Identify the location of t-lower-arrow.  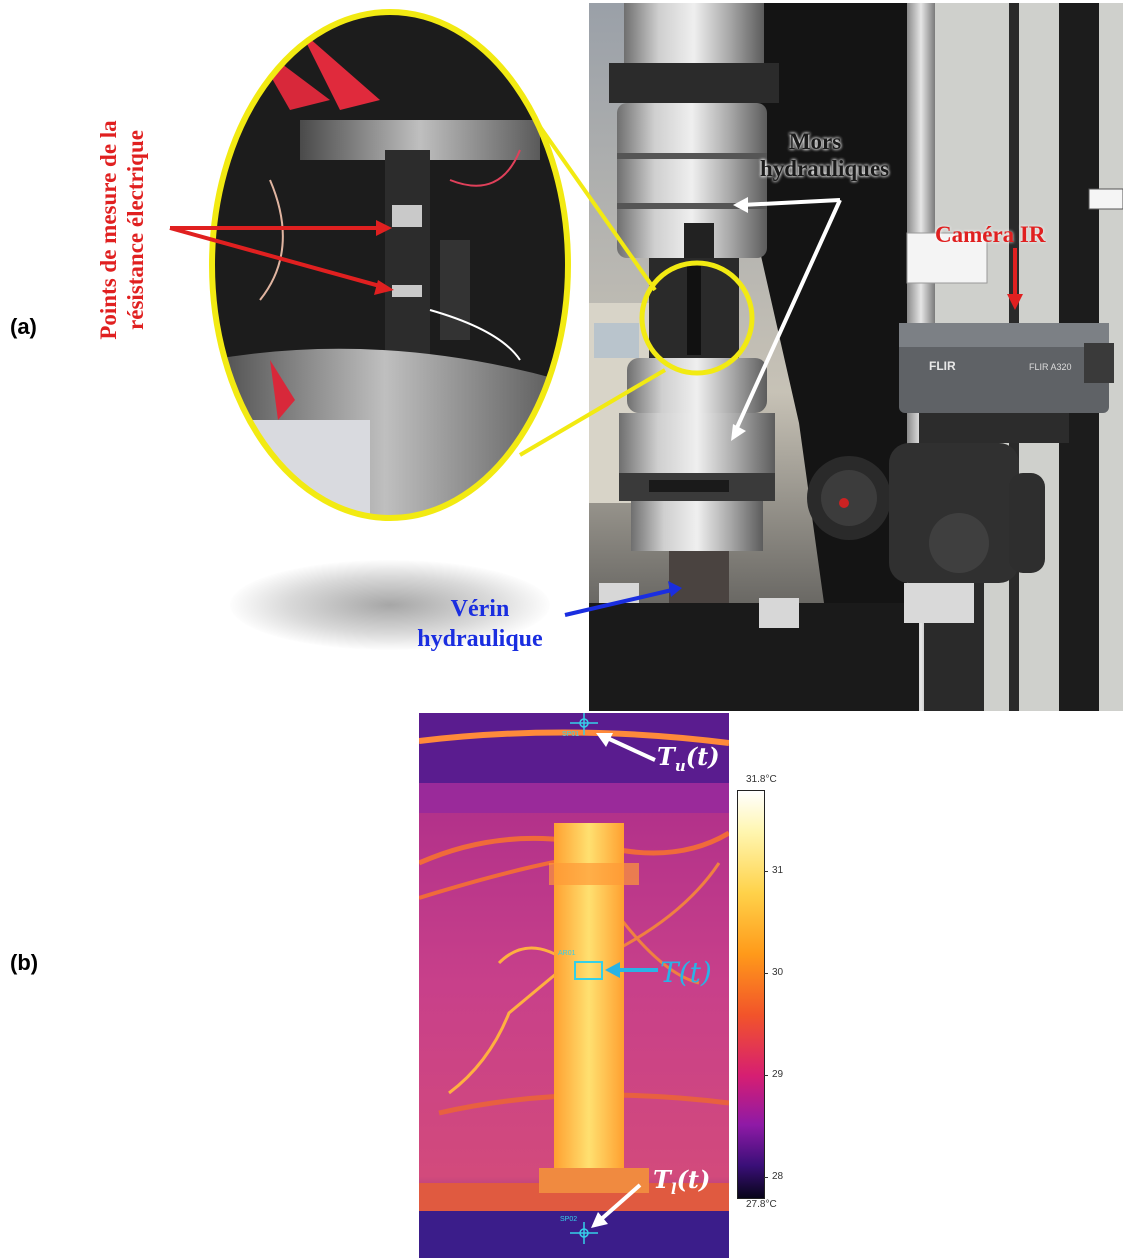
(619, 1203).